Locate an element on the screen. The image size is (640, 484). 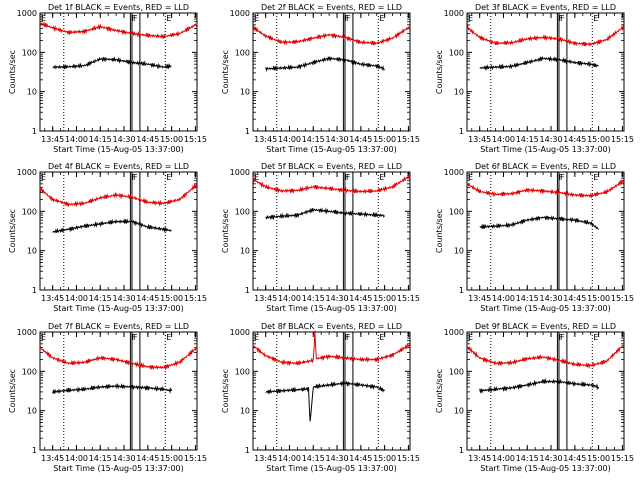
plot-title: Det 2f BLACK = Events, RED = LLD is located at coordinates (331, 7).